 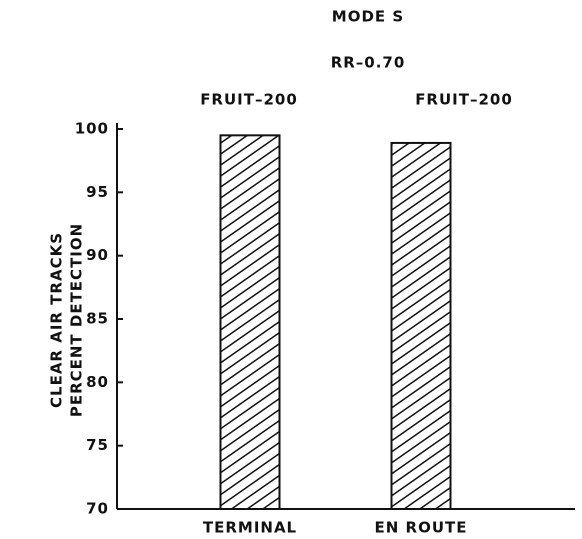 What do you see at coordinates (368, 17) in the screenshot?
I see `chart-title: MODE S` at bounding box center [368, 17].